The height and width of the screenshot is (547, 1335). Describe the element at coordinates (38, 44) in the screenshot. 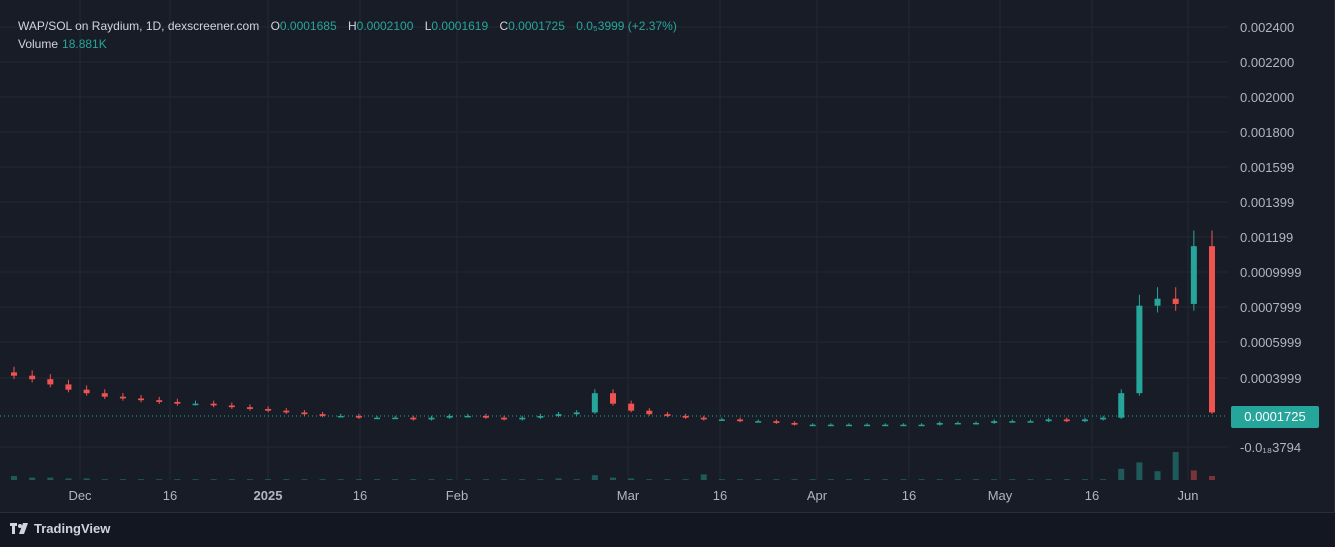

I see `volume-label: Volume` at that location.